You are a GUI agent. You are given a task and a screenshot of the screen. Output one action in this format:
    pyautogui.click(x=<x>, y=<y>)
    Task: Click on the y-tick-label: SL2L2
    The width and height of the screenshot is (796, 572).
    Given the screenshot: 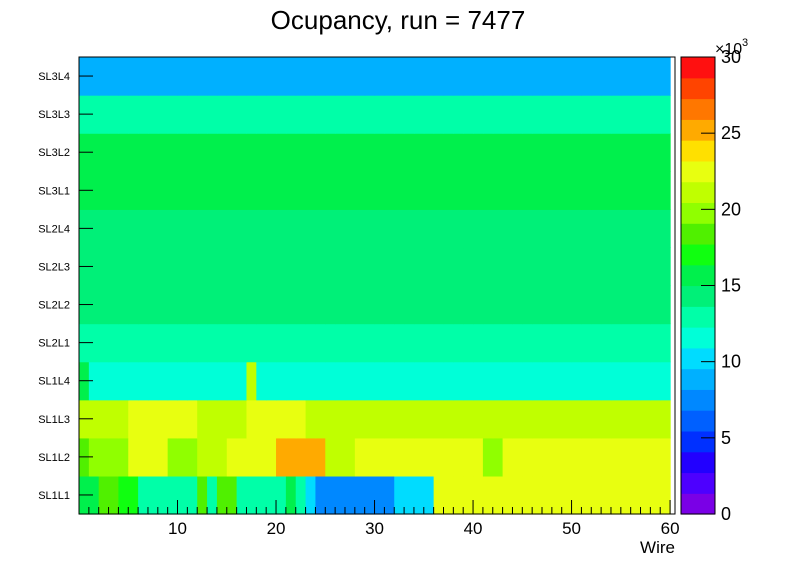 What is the action you would take?
    pyautogui.click(x=54, y=306)
    